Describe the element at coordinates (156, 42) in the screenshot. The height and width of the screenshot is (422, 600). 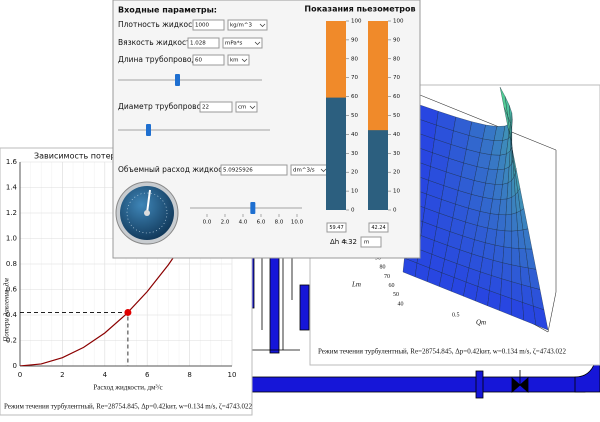
I see `input-label: Вязкость жидкости` at that location.